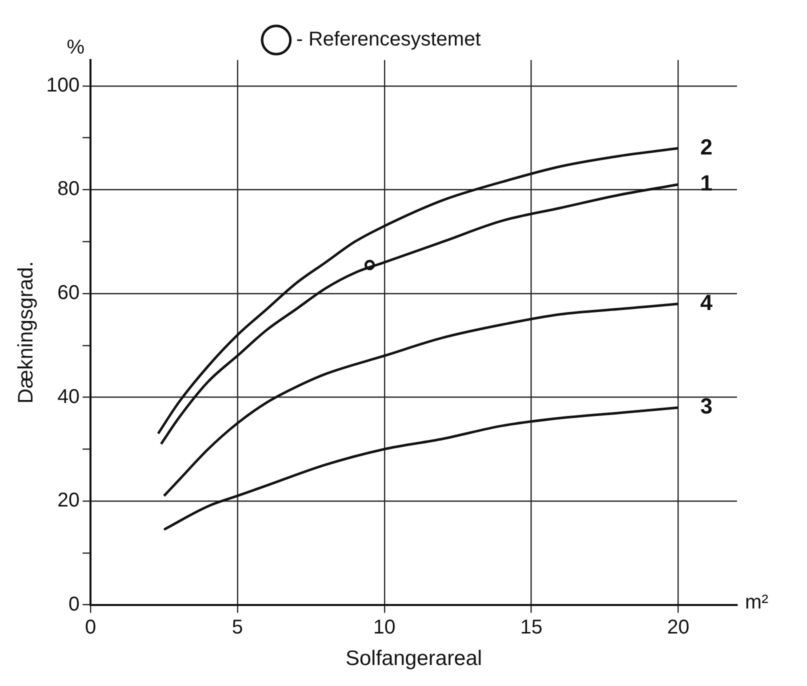 The height and width of the screenshot is (686, 807). What do you see at coordinates (68, 293) in the screenshot?
I see `y-tick-label: 60` at bounding box center [68, 293].